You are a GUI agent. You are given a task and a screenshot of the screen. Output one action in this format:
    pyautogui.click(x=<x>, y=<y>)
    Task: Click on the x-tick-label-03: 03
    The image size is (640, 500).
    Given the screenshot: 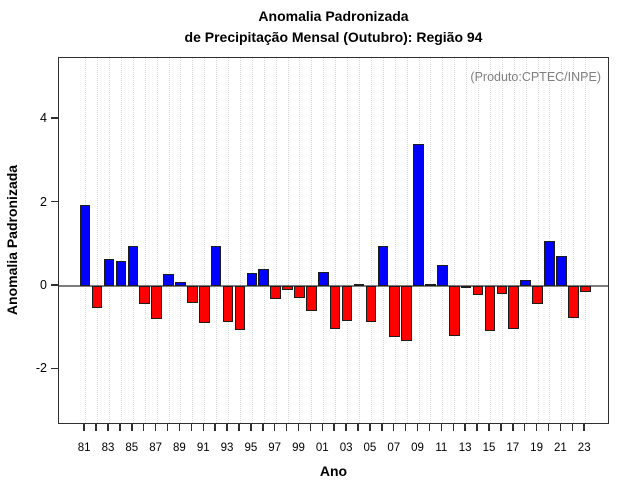 What is the action you would take?
    pyautogui.click(x=346, y=448)
    